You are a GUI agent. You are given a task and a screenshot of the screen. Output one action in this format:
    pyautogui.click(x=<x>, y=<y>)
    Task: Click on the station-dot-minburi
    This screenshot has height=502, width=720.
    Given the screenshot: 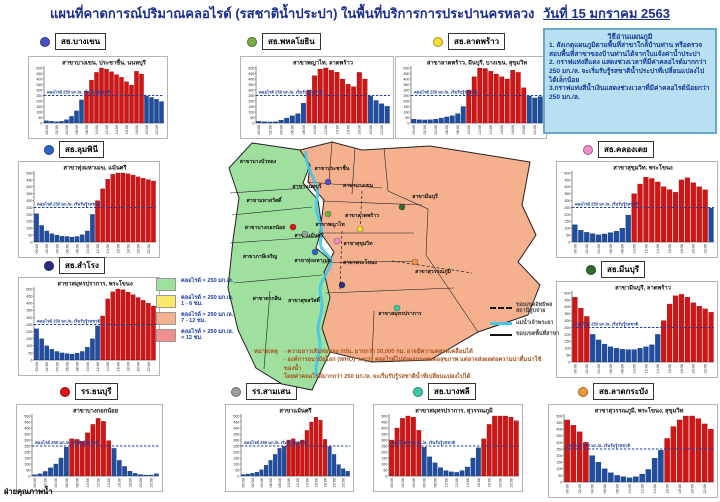 What is the action you would take?
    pyautogui.click(x=591, y=269)
    